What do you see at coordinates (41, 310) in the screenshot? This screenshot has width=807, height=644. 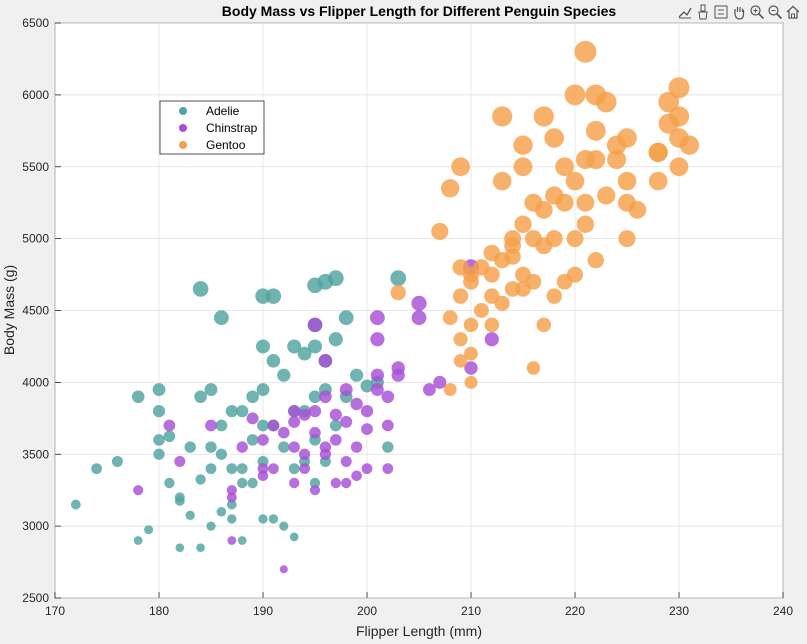 I see `y-axis-ticks: 2500 3000 3500 4000 4500 5000 5500 6000 6500` at bounding box center [41, 310].